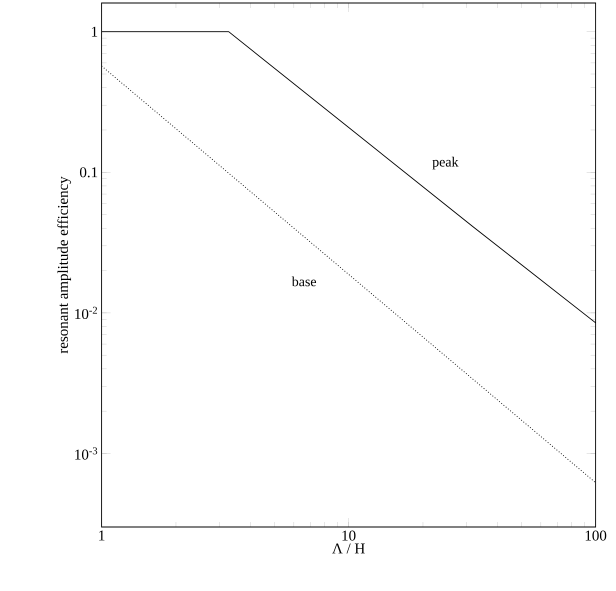 This screenshot has height=591, width=616. Describe the element at coordinates (596, 535) in the screenshot. I see `x-tick-label: 100` at that location.